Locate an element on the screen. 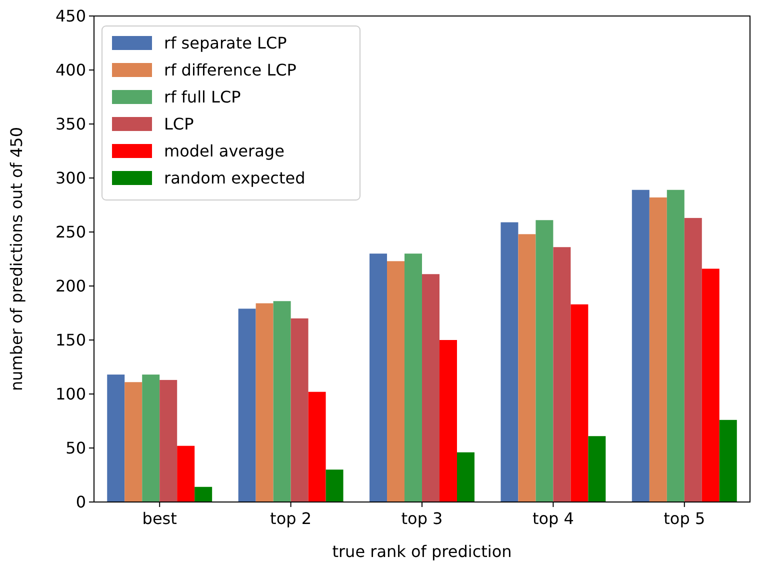  x-tick-label: top 3 is located at coordinates (422, 518).